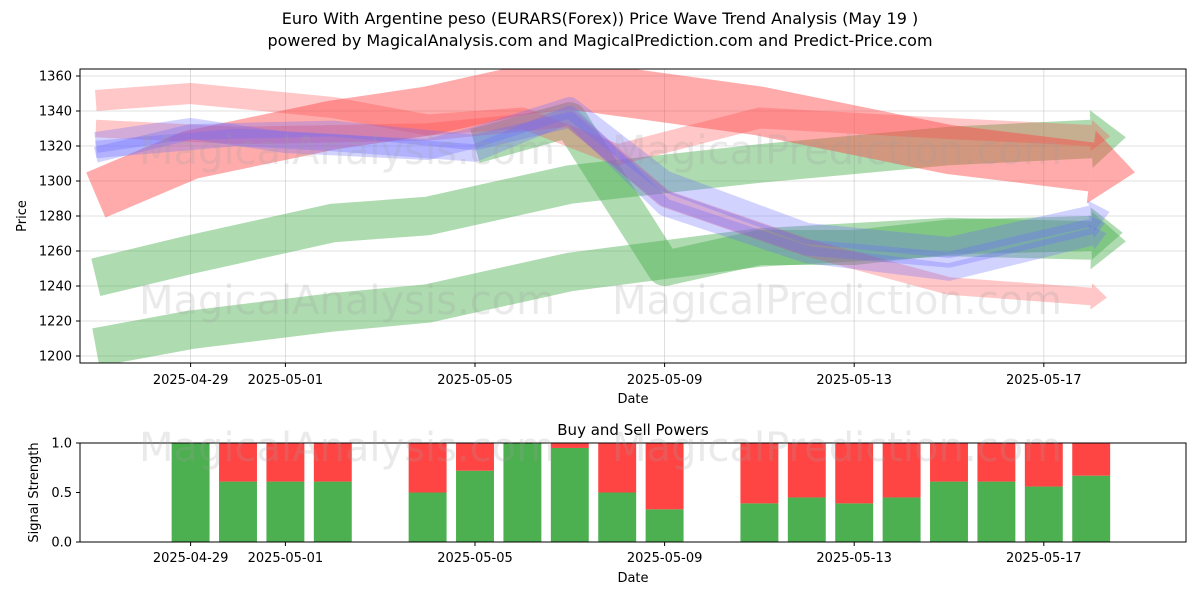  I want to click on y-axis-label: Signal Strength, so click(34, 492).